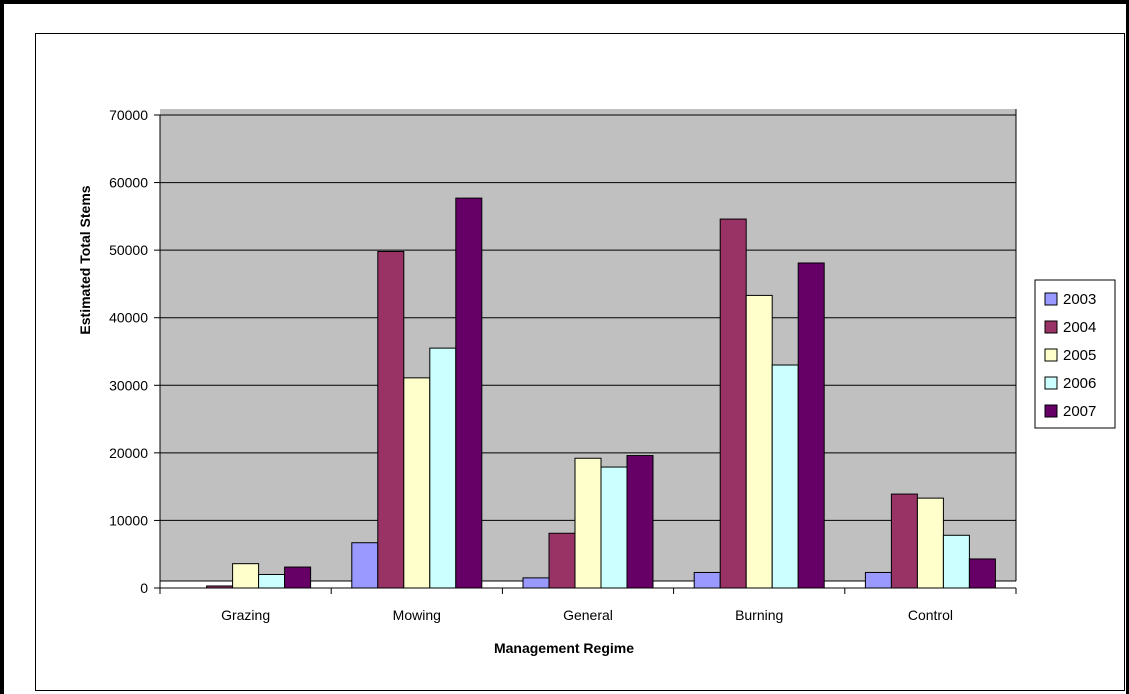 The width and height of the screenshot is (1129, 694). What do you see at coordinates (733, 403) in the screenshot?
I see `bar-burning-2004` at bounding box center [733, 403].